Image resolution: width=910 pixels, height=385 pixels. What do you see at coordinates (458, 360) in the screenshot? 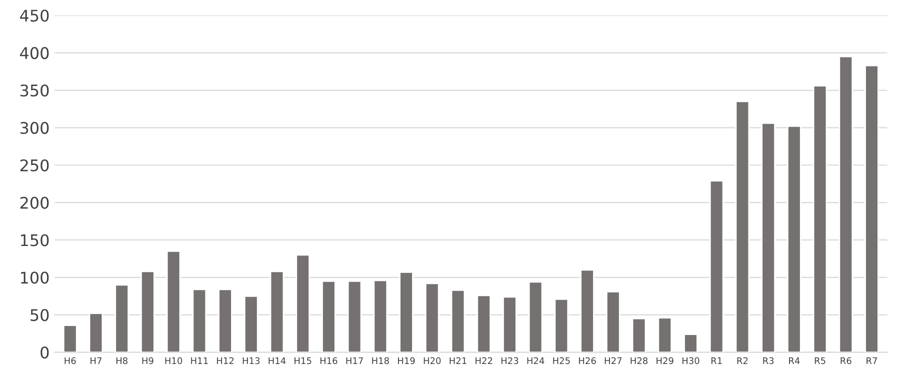
I see `x-tick-label: H21` at bounding box center [458, 360].